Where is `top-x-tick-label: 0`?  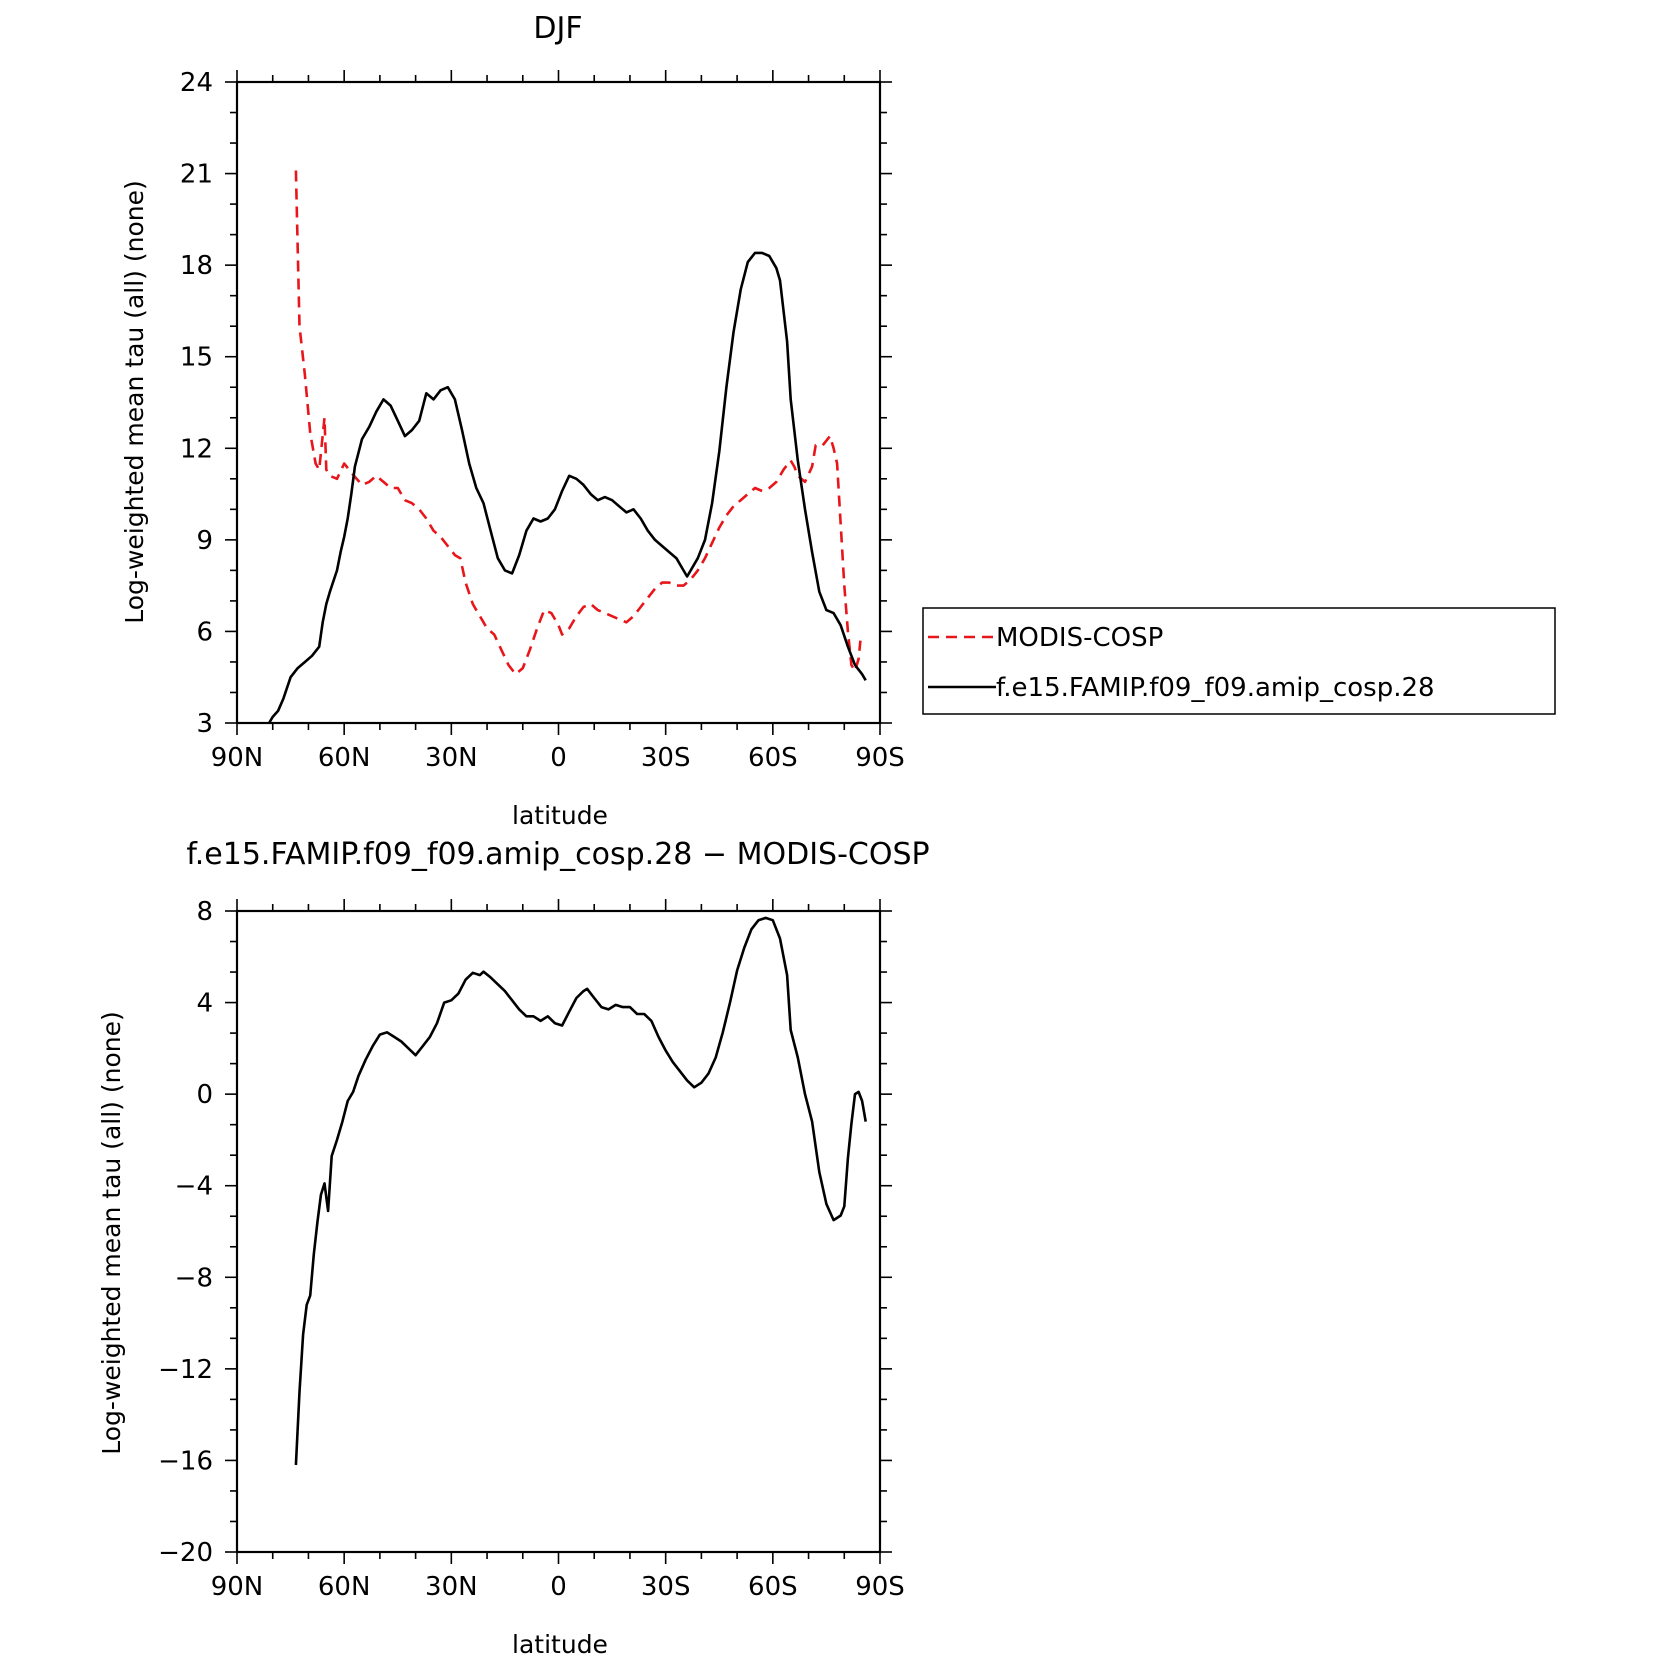 top-x-tick-label: 0 is located at coordinates (558, 758).